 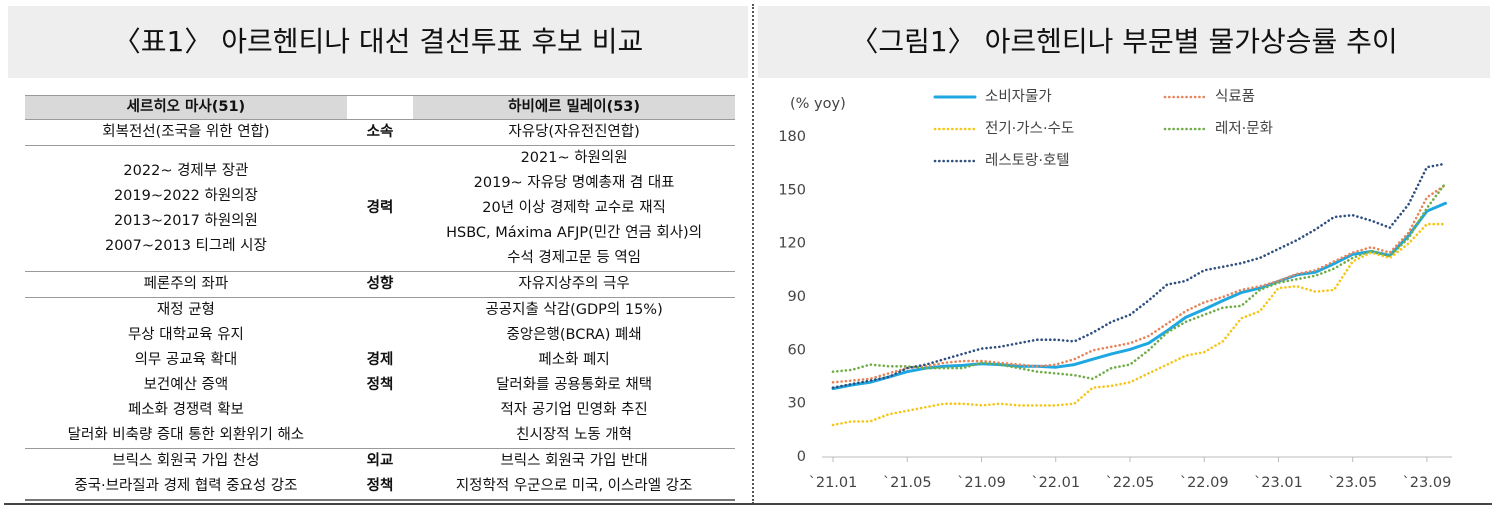 What do you see at coordinates (801, 457) in the screenshot?
I see `y-tick-label: 0` at bounding box center [801, 457].